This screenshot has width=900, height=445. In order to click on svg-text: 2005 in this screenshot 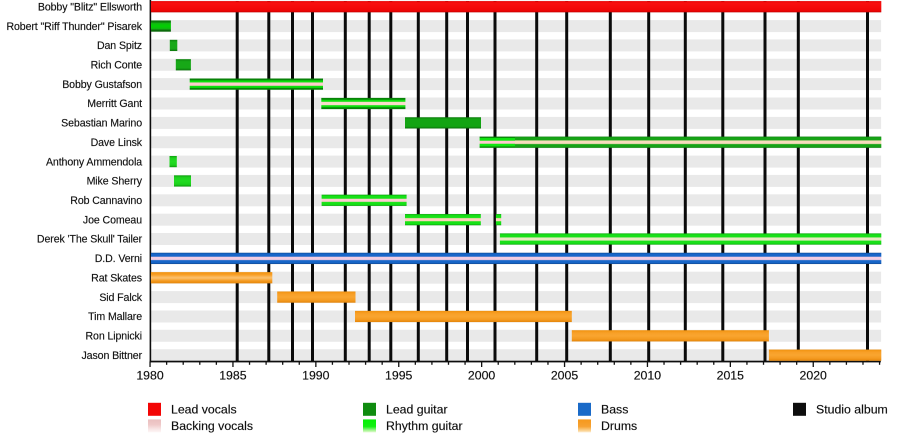, I will do `click(565, 376)`.